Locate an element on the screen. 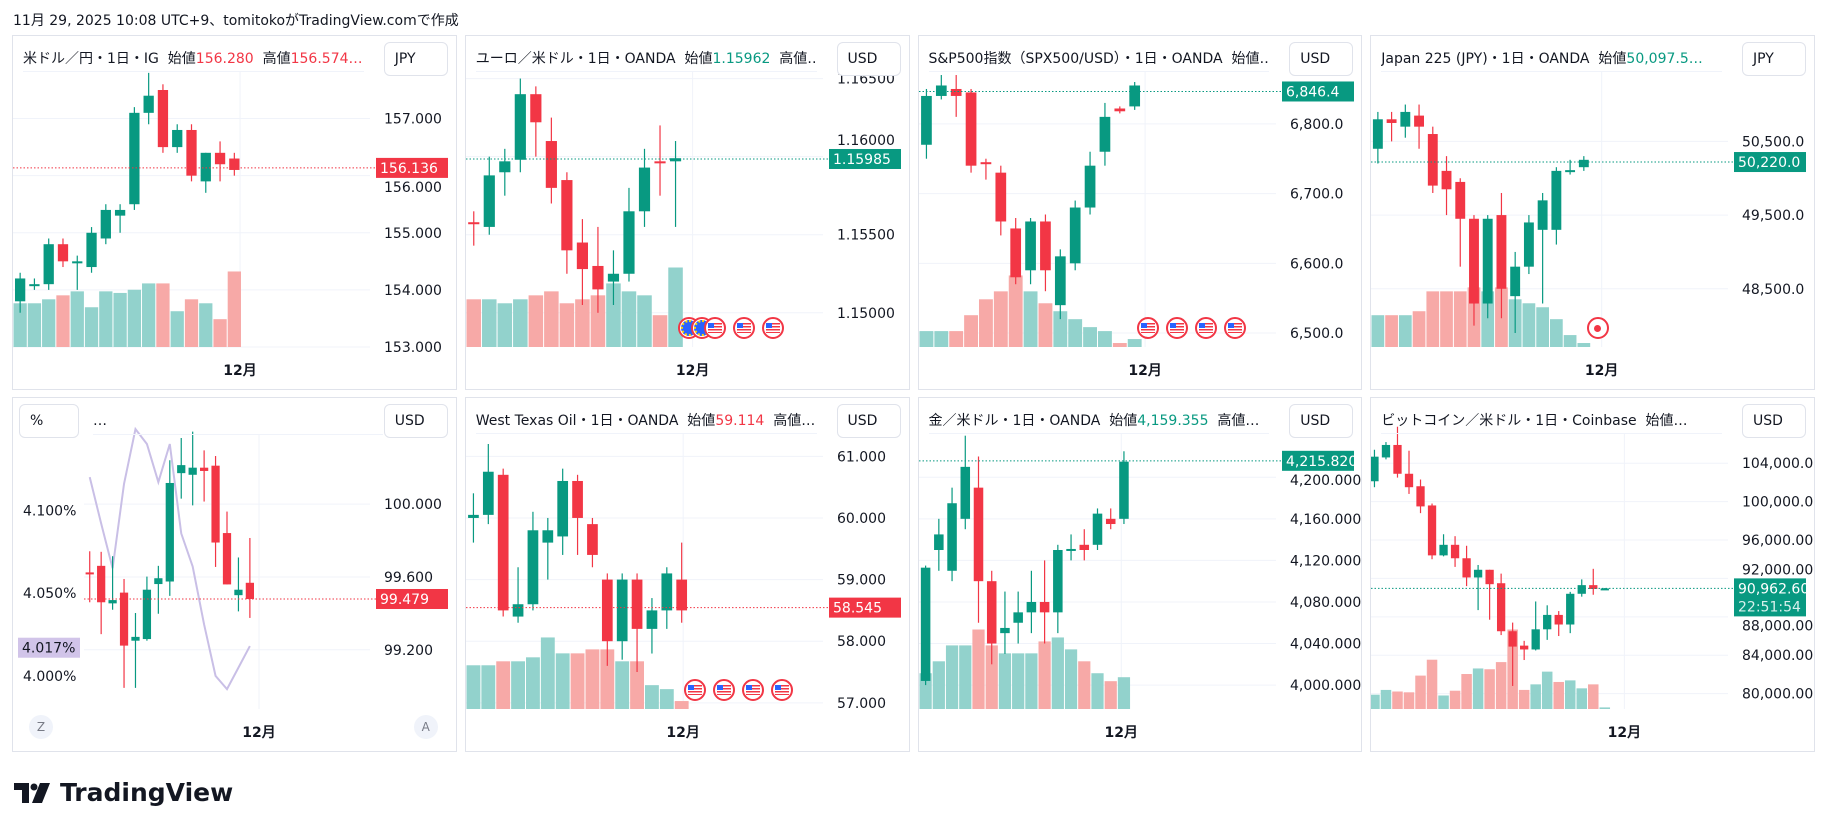 Image resolution: width=1825 pixels, height=829 pixels. eu-flag-event-icon is located at coordinates (689, 328).